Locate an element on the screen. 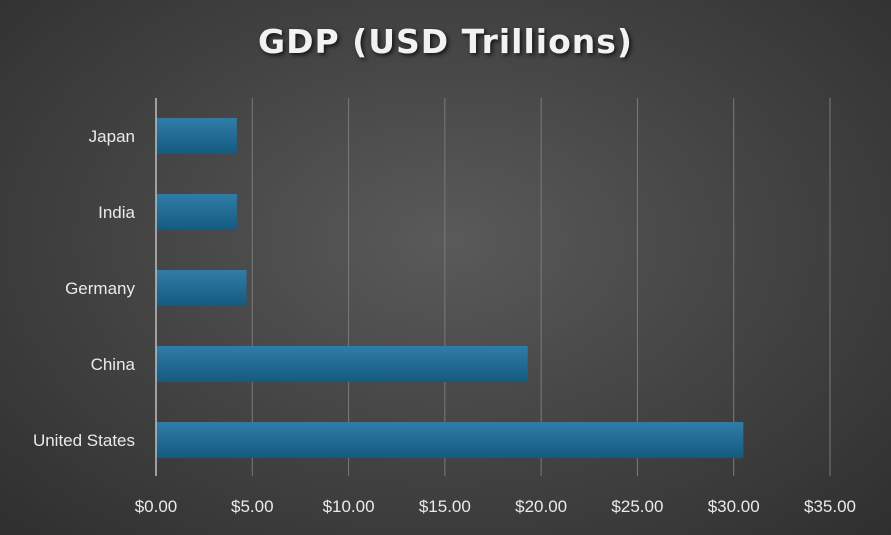 The height and width of the screenshot is (535, 891). x-tick-label: $30.00 is located at coordinates (734, 506).